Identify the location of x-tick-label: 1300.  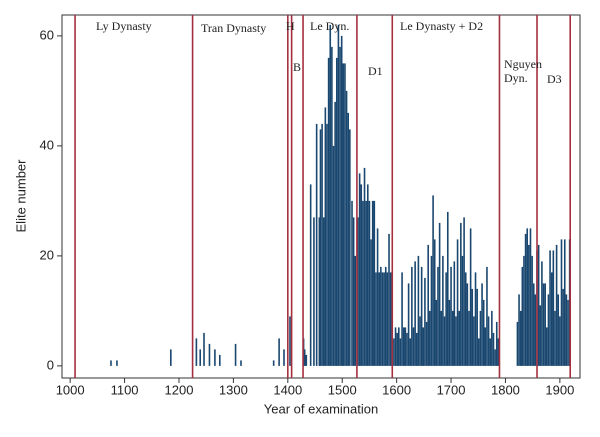
(233, 389).